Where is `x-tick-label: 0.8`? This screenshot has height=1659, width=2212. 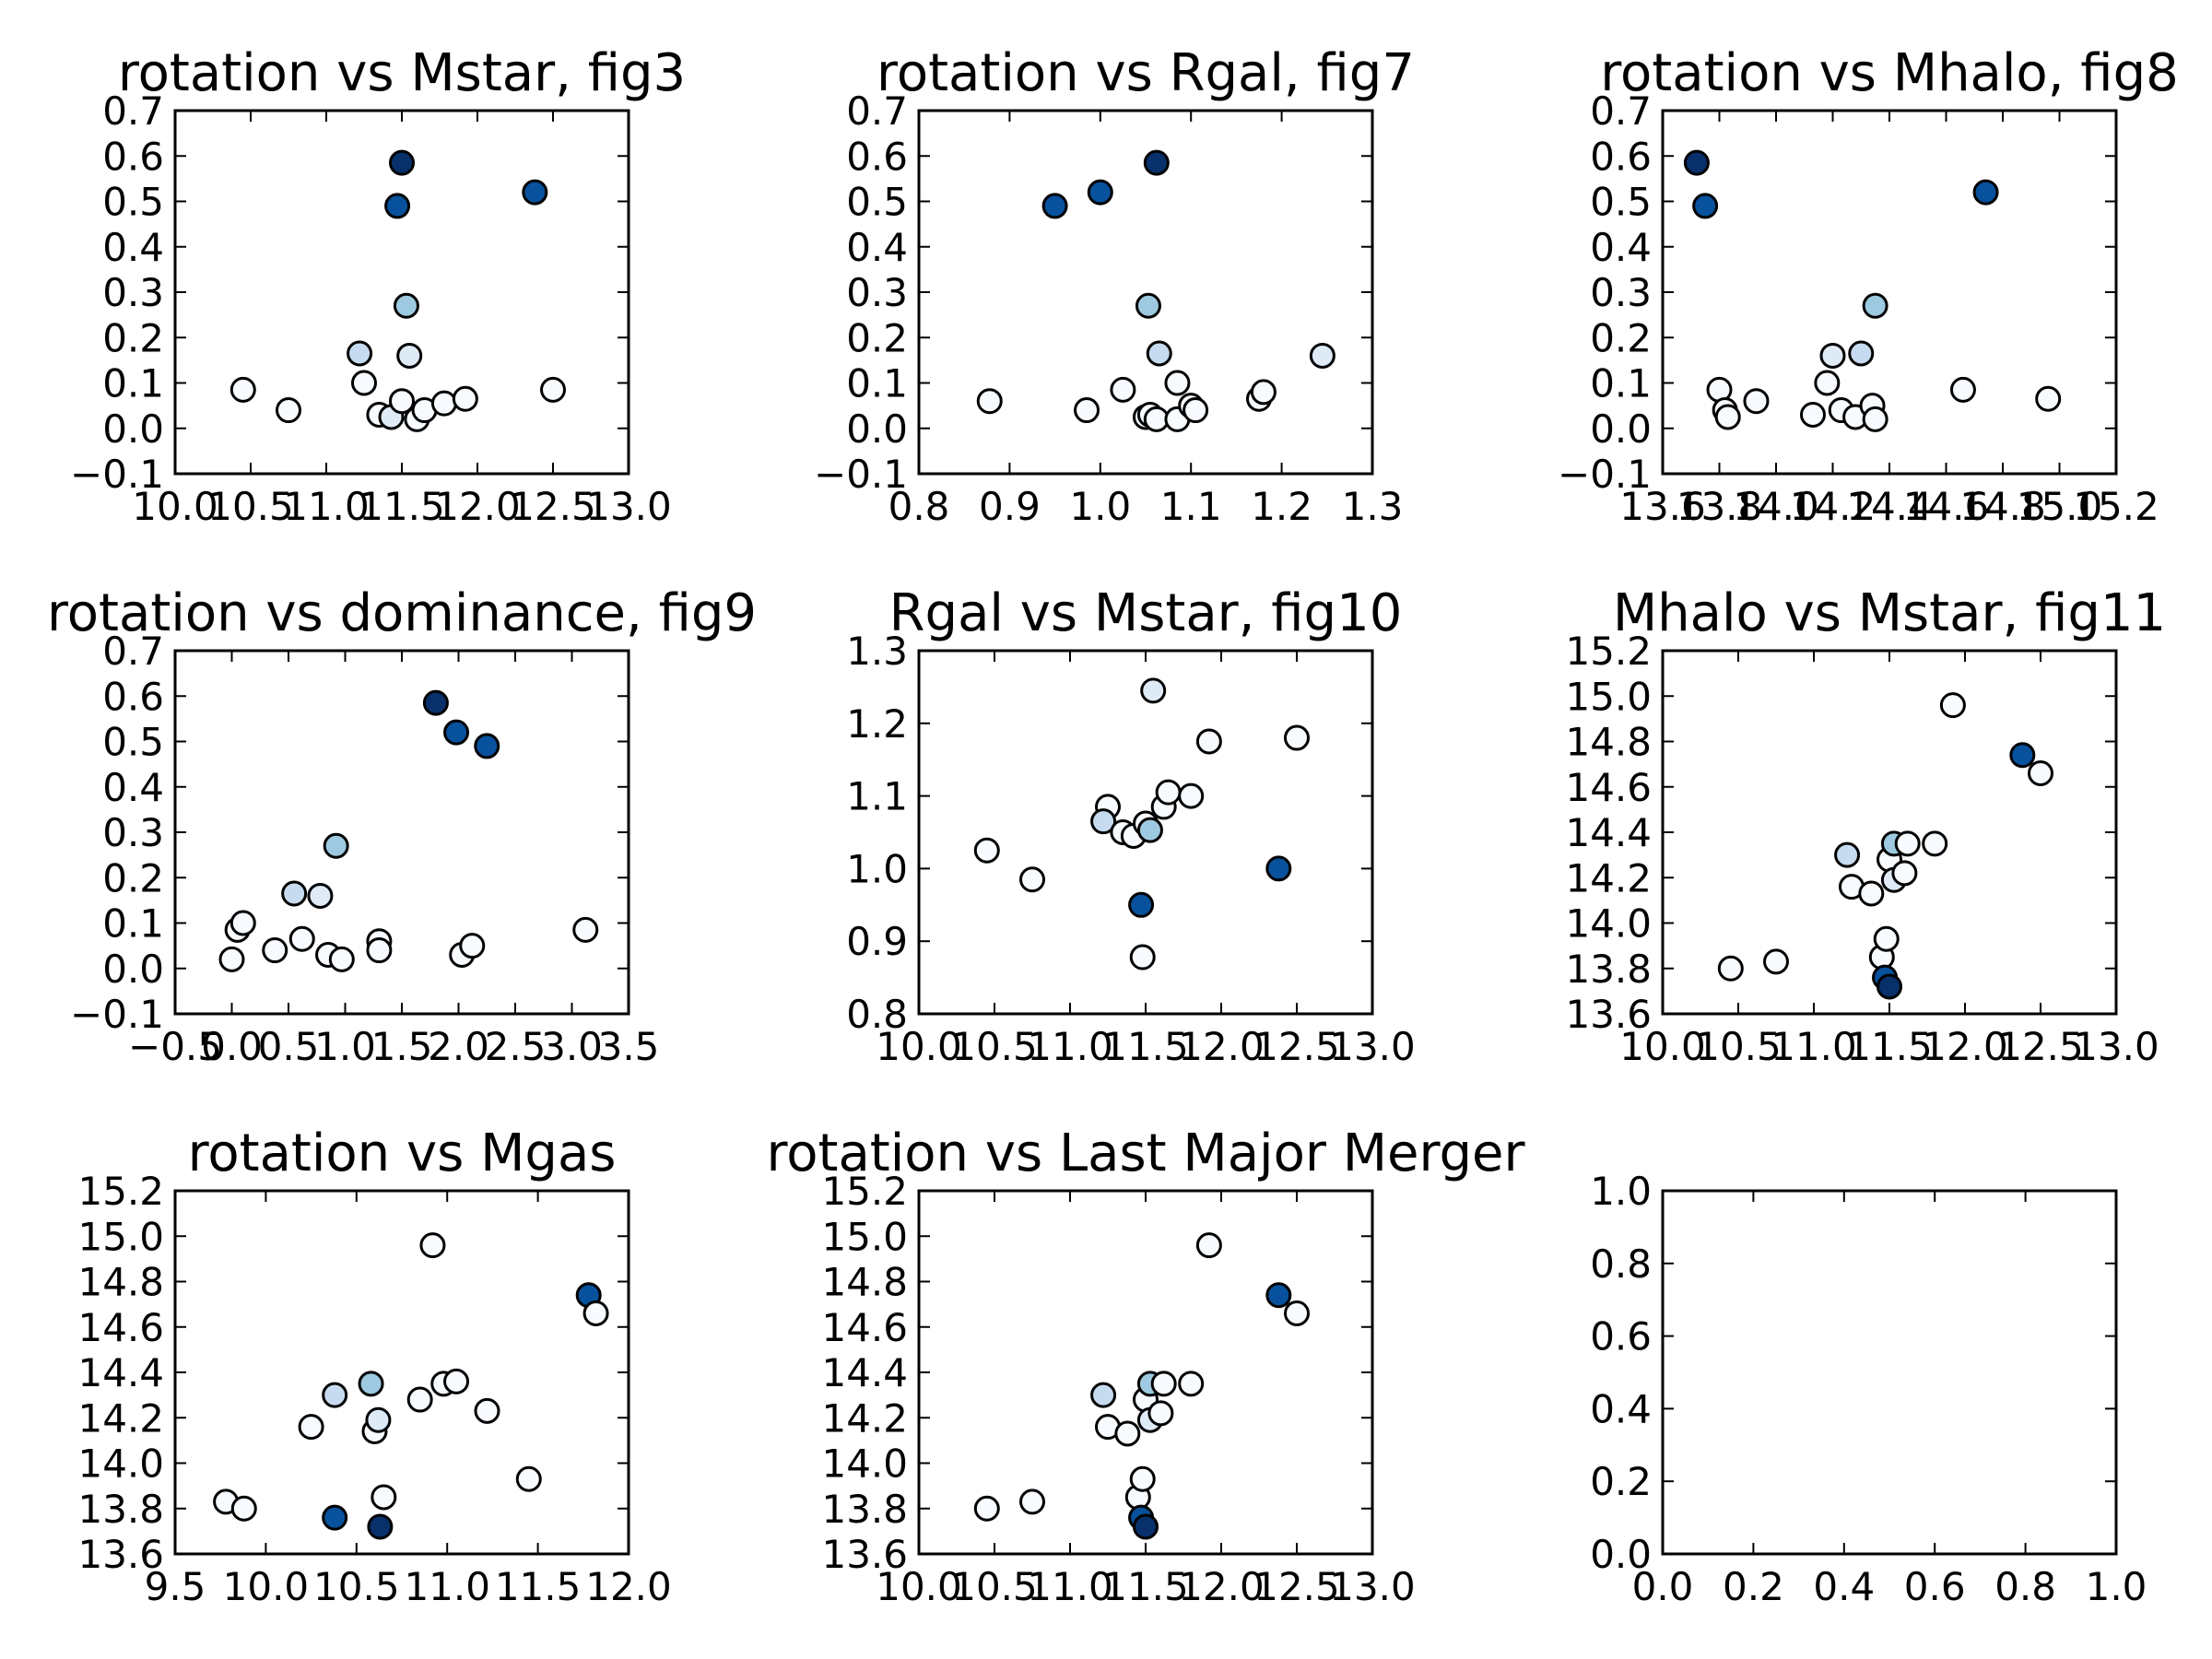
x-tick-label: 0.8 is located at coordinates (919, 506).